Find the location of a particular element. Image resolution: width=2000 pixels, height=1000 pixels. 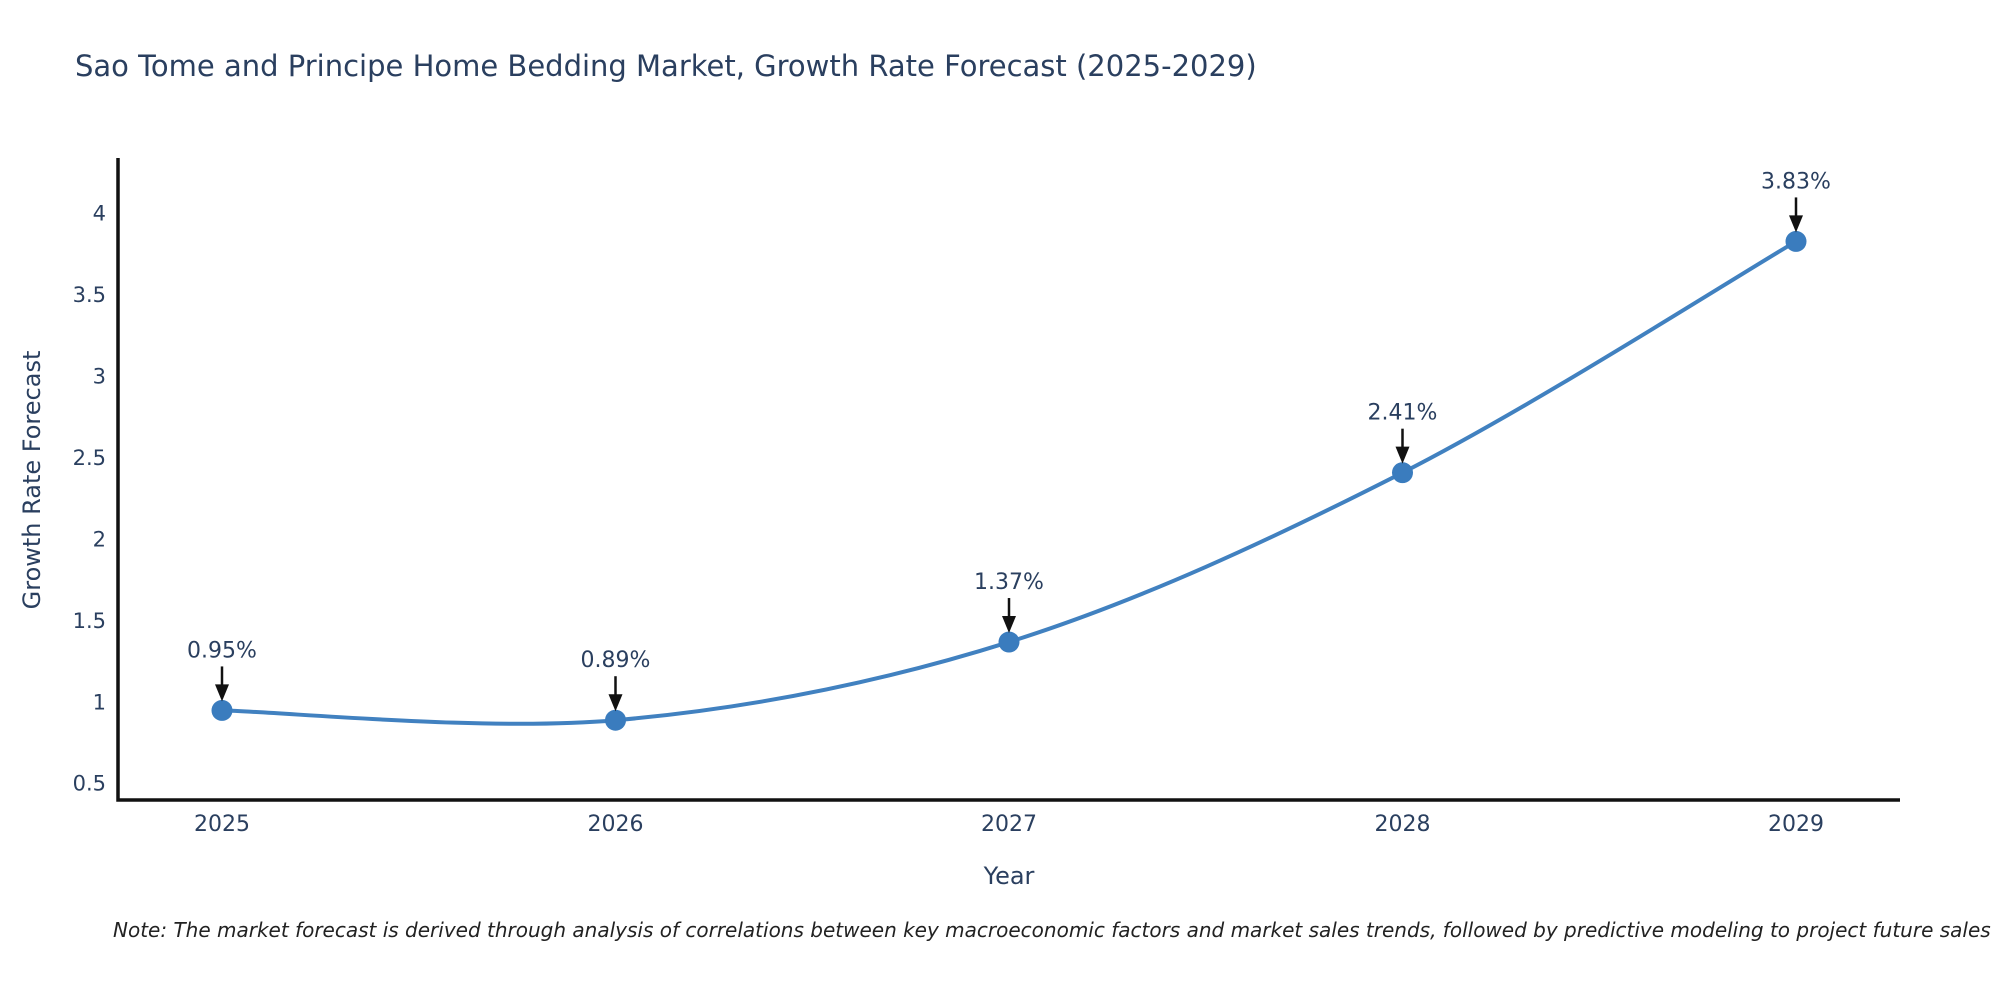

x-tick-label: 2025 is located at coordinates (222, 824).